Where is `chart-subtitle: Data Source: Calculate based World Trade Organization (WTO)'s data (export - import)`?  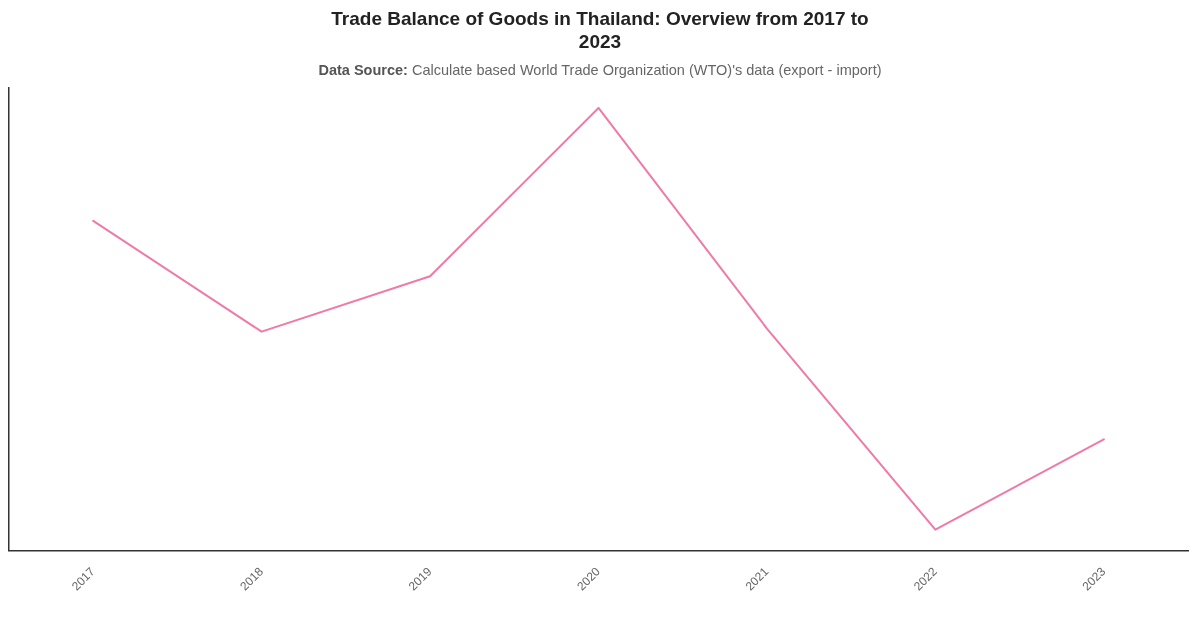 chart-subtitle: Data Source: Calculate based World Trade Organization (WTO)'s data (export - import) is located at coordinates (600, 70).